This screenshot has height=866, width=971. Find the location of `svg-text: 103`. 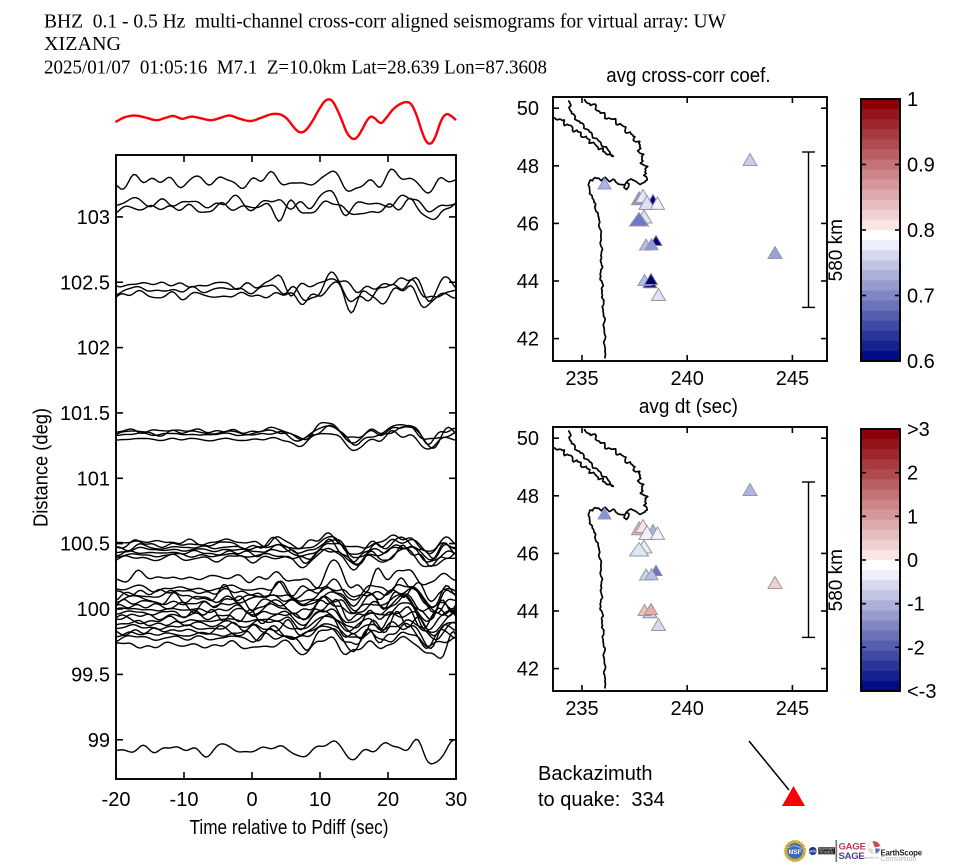

svg-text: 103 is located at coordinates (93, 218).